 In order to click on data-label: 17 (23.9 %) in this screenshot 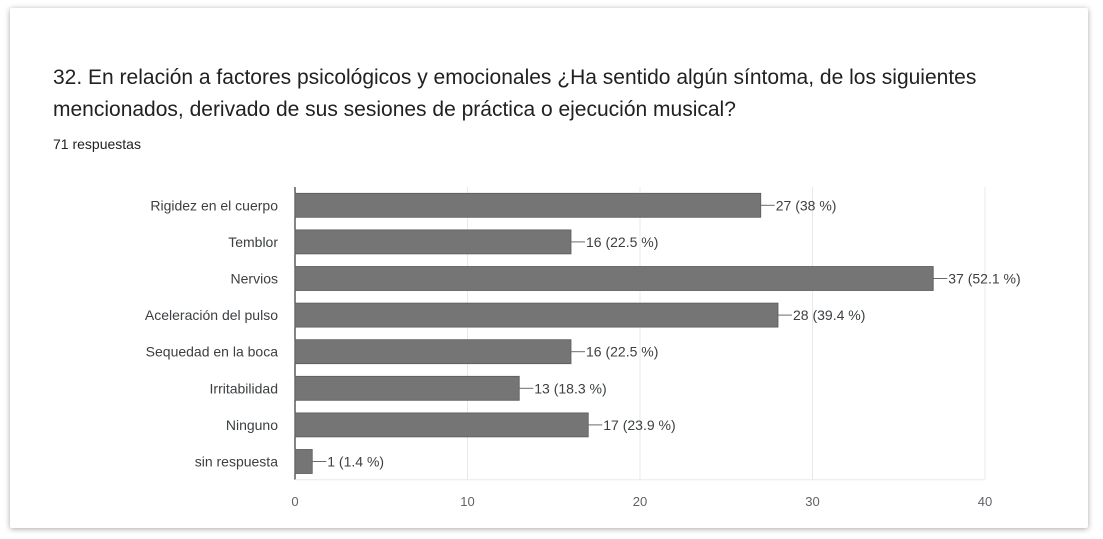, I will do `click(639, 425)`.